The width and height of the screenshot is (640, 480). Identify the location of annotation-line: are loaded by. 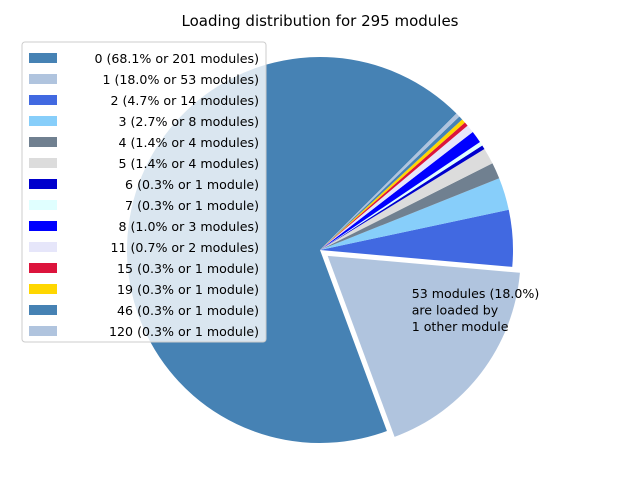
(455, 310).